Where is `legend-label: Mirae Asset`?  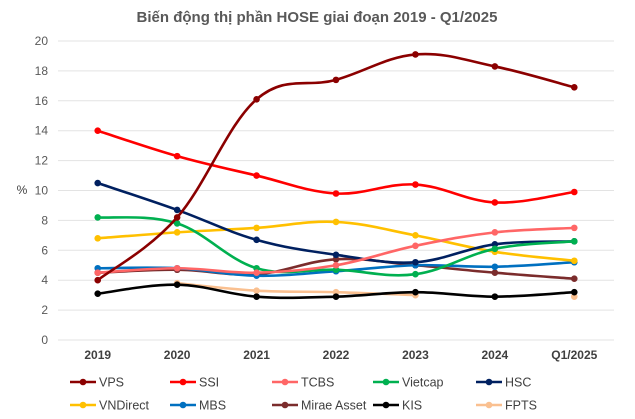
legend-label: Mirae Asset is located at coordinates (334, 406).